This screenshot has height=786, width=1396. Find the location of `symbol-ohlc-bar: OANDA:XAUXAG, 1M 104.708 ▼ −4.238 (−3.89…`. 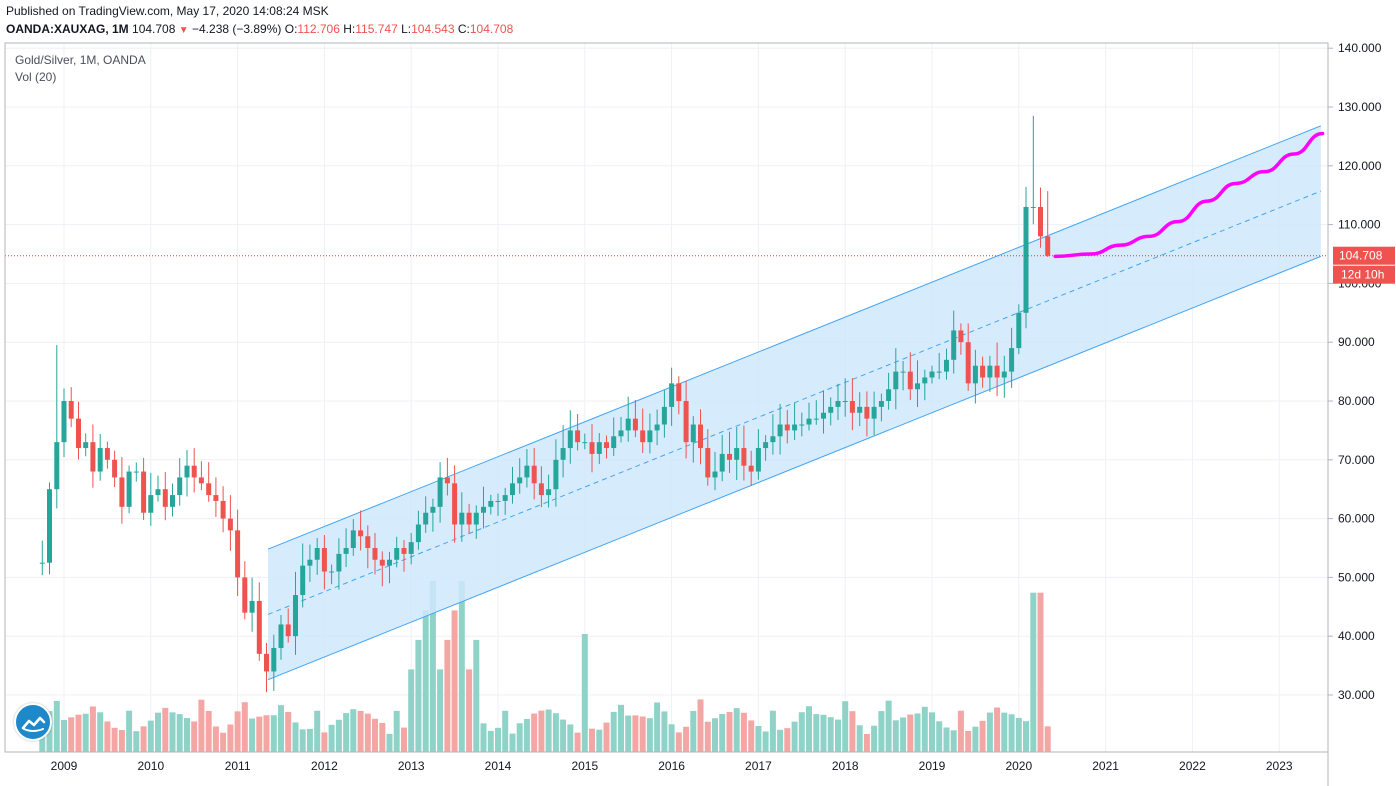

symbol-ohlc-bar: OANDA:XAUXAG, 1M 104.708 ▼ −4.238 (−3.89… is located at coordinates (259, 29).